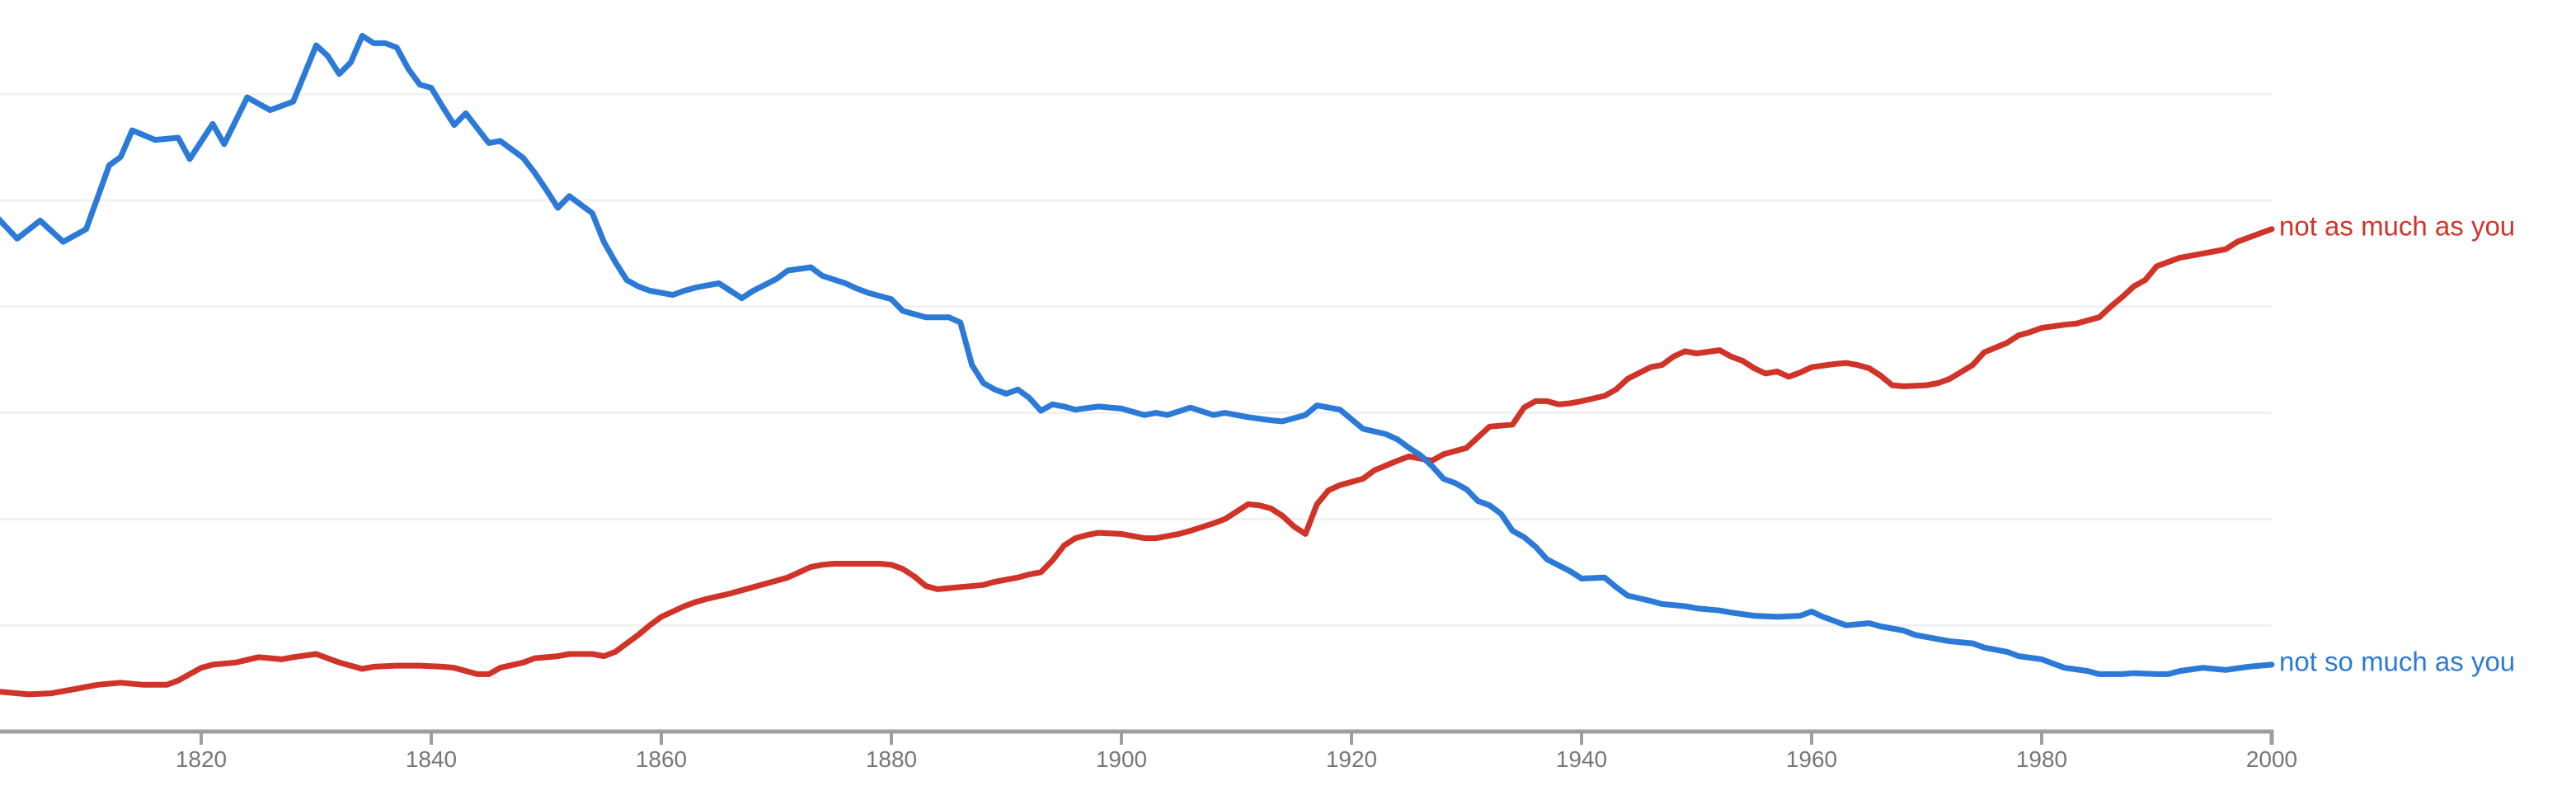 The width and height of the screenshot is (2576, 800). What do you see at coordinates (1351, 759) in the screenshot?
I see `x-axis-tick-label: 1920` at bounding box center [1351, 759].